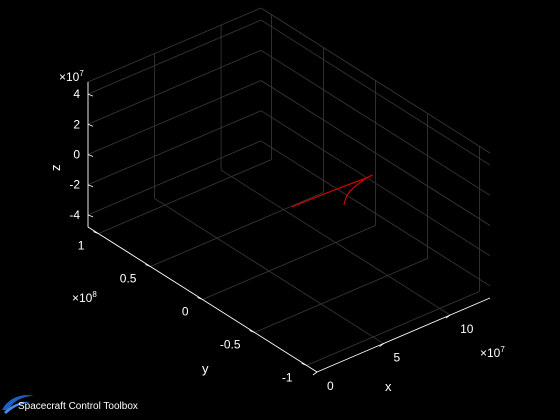 The height and width of the screenshot is (420, 560). I want to click on swoosh-icon, so click(18, 402).